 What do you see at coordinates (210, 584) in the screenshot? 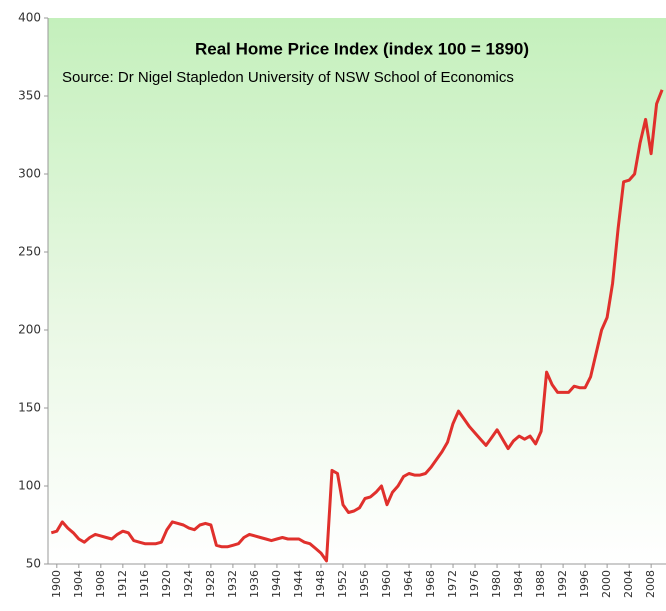
I see `x-tick-label: 1928` at bounding box center [210, 584].